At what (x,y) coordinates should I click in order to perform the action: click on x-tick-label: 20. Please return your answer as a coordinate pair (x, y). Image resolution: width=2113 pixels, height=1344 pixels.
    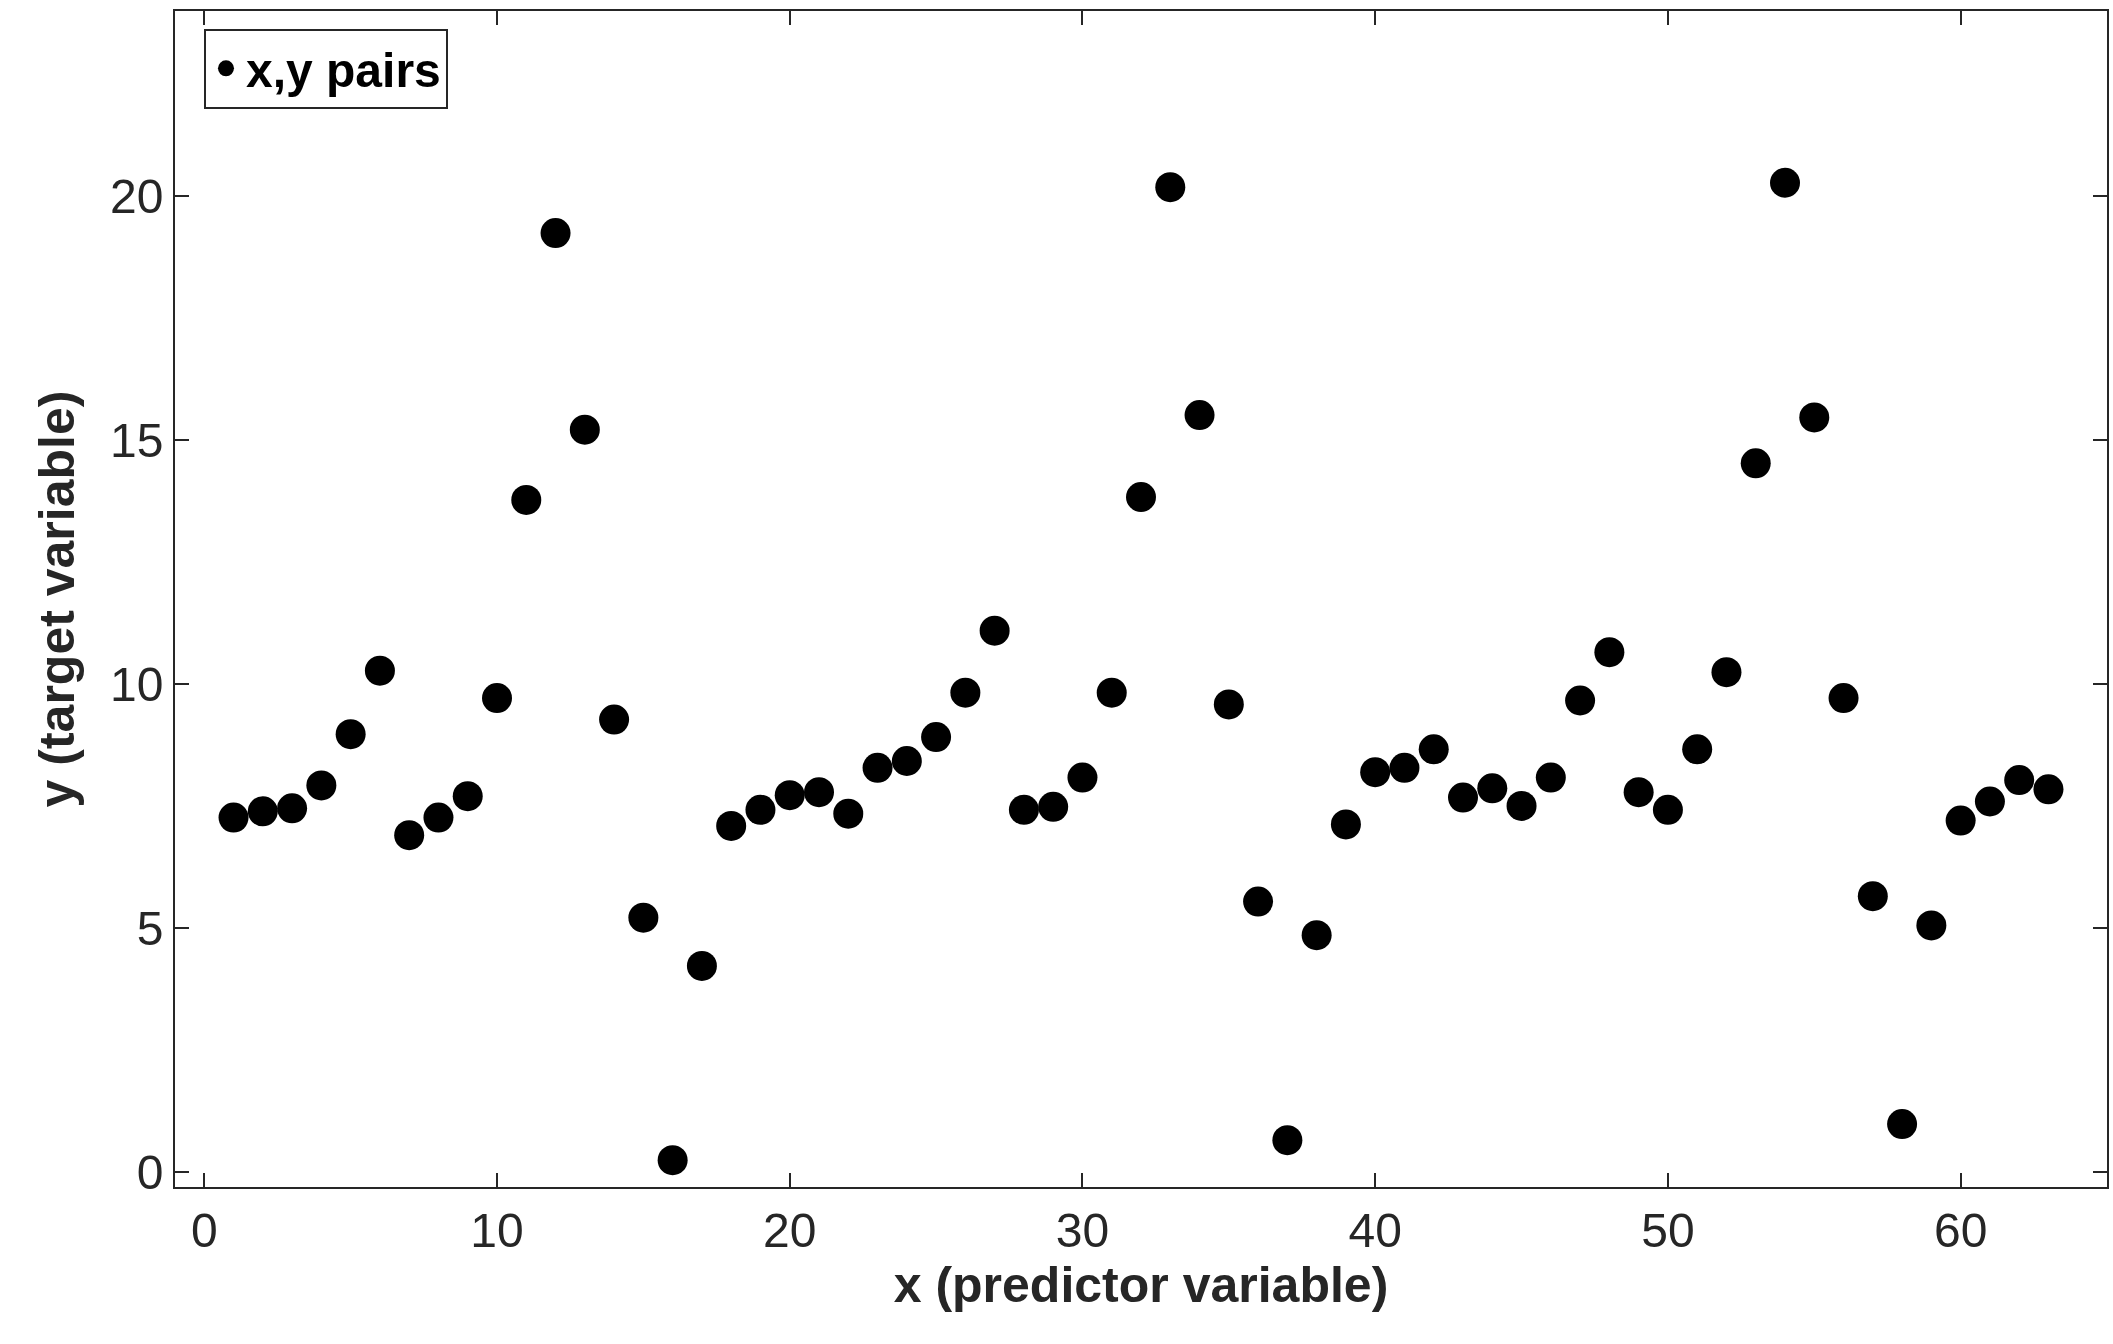
    Looking at the image, I should click on (790, 1230).